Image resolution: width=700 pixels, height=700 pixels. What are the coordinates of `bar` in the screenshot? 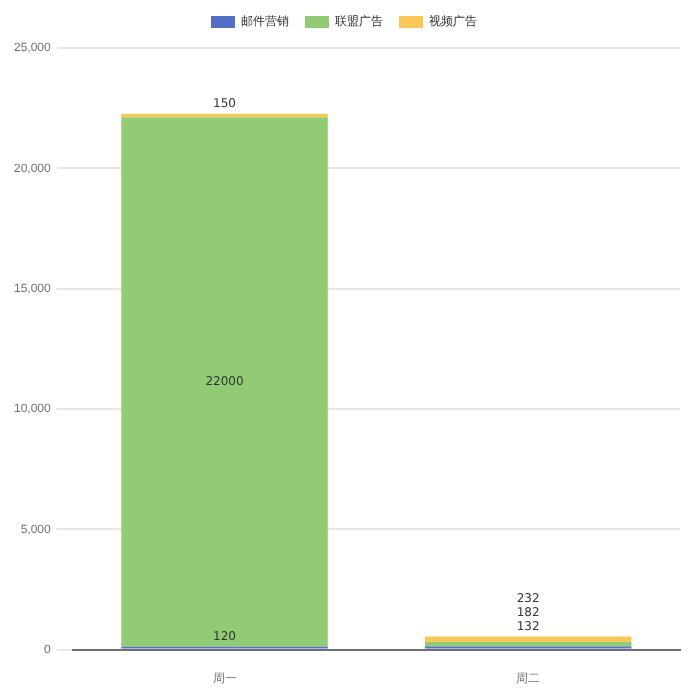 It's located at (528, 639).